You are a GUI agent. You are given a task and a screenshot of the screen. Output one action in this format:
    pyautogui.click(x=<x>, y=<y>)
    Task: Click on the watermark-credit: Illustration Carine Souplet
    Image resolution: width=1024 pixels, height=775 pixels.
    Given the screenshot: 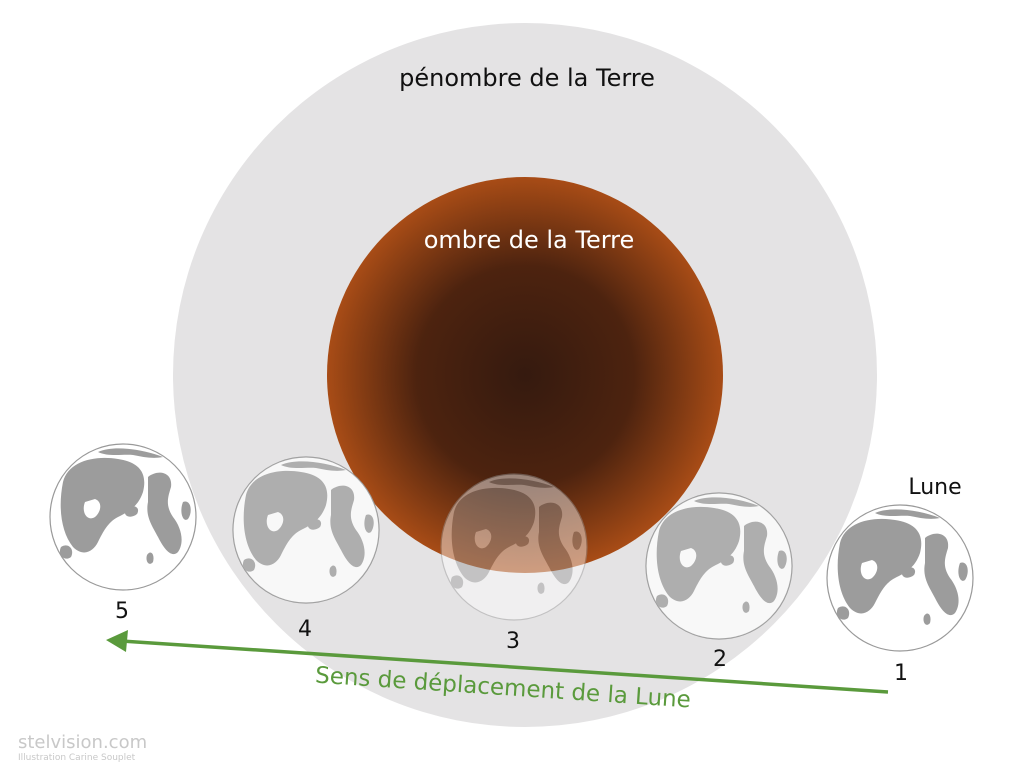 What is the action you would take?
    pyautogui.click(x=77, y=758)
    